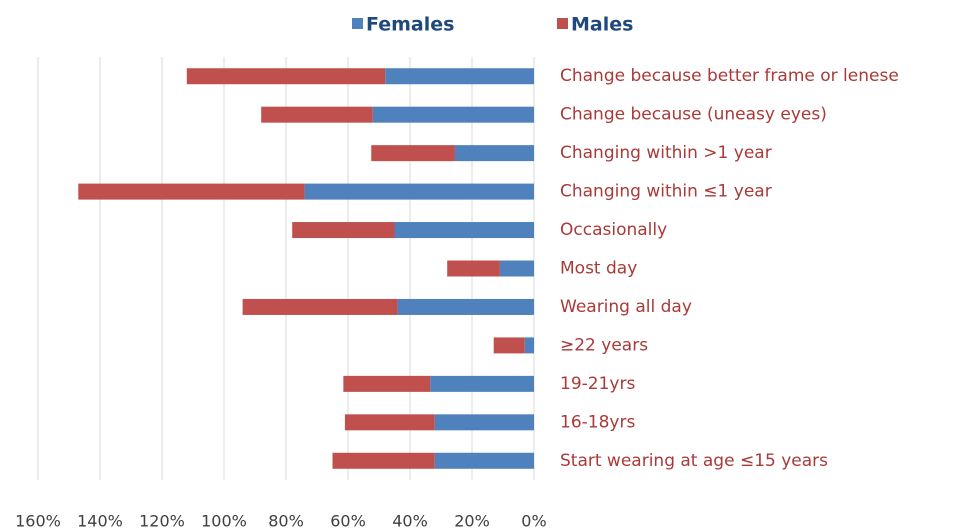 The width and height of the screenshot is (966, 532). What do you see at coordinates (224, 521) in the screenshot?
I see `x-tick-label: 100%` at bounding box center [224, 521].